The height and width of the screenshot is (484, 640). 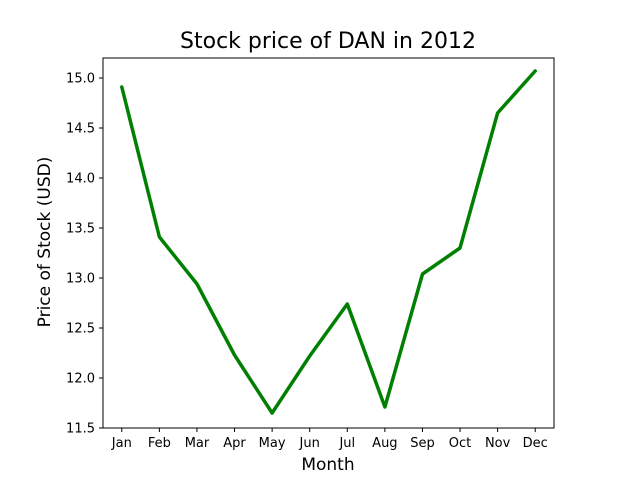 I want to click on x-tick-label: Jun, so click(x=309, y=443).